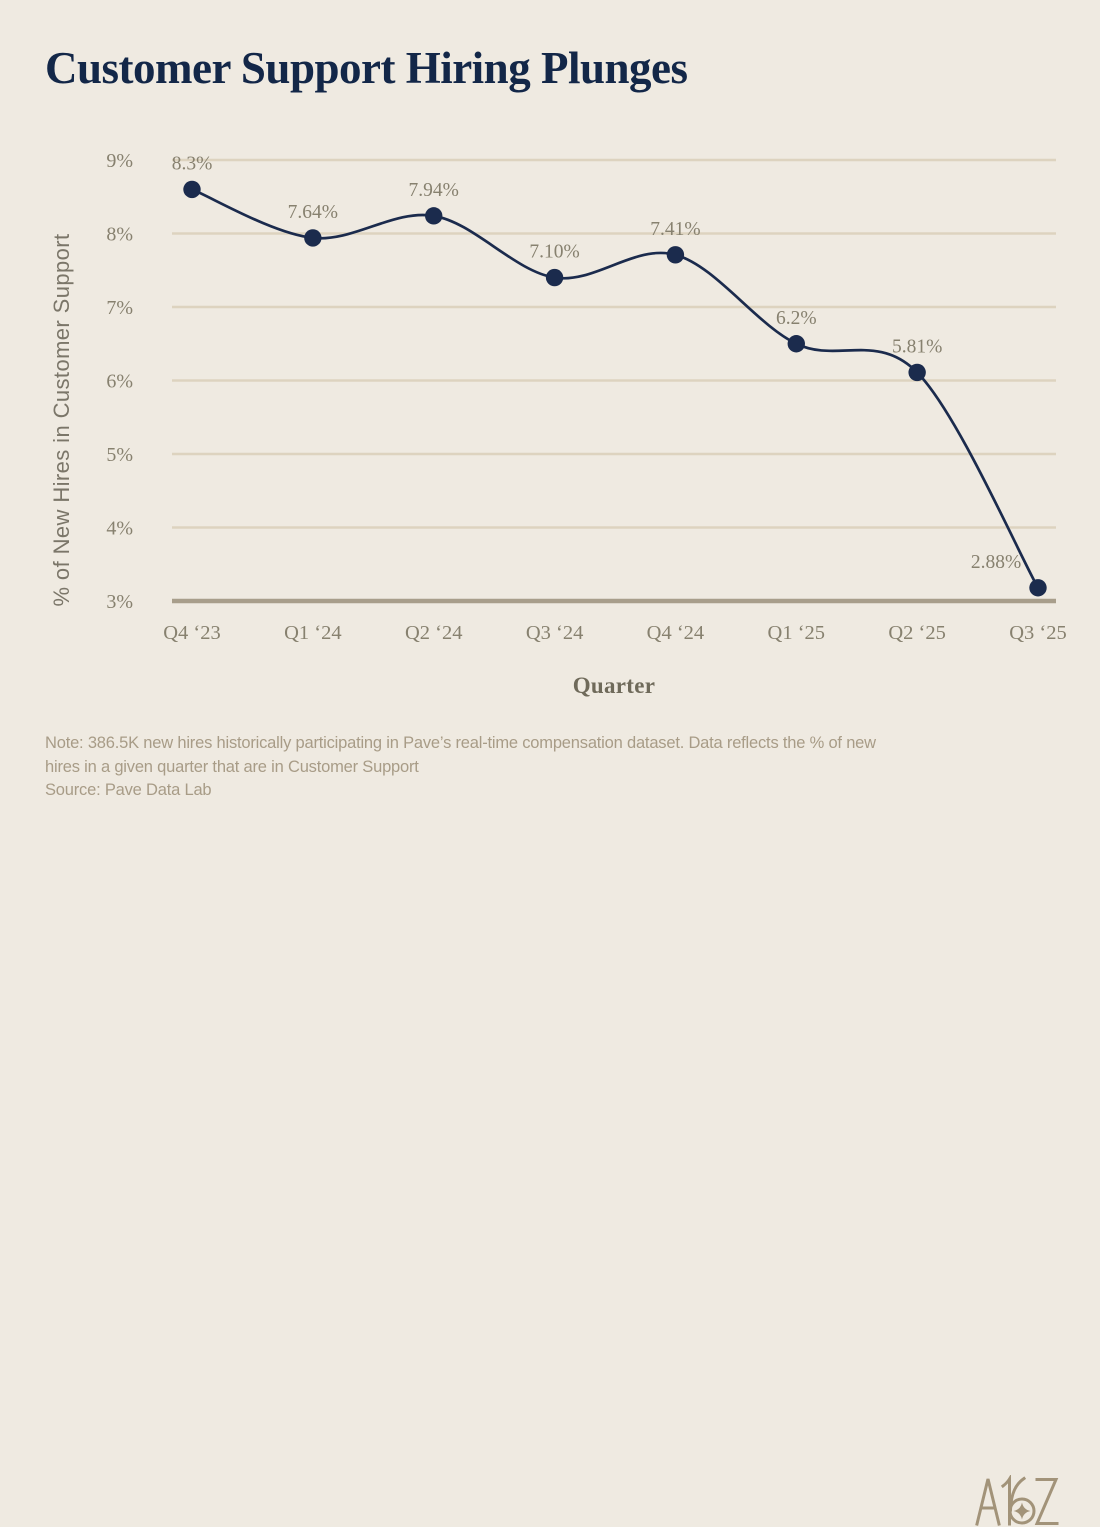 The height and width of the screenshot is (1527, 1100). Describe the element at coordinates (797, 633) in the screenshot. I see `x-tick-label: Q1 ‘25` at that location.